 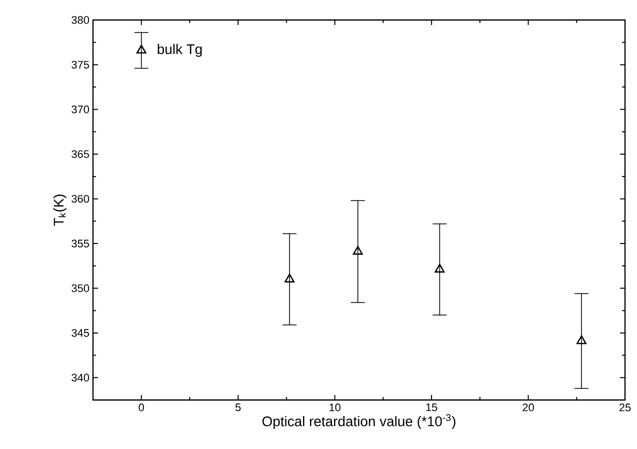 I want to click on y-tick-label: 365, so click(x=81, y=154).